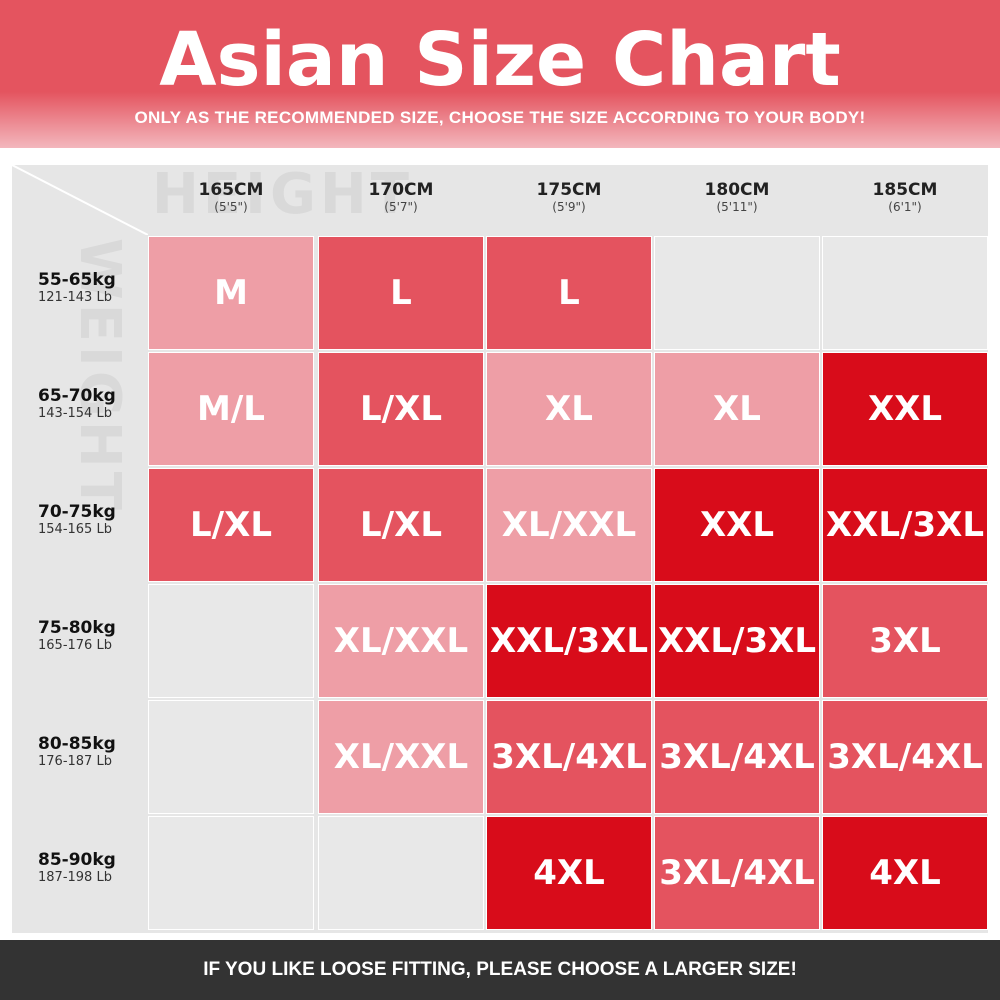 This screenshot has height=1000, width=1000. I want to click on column-height: 180CM, so click(737, 190).